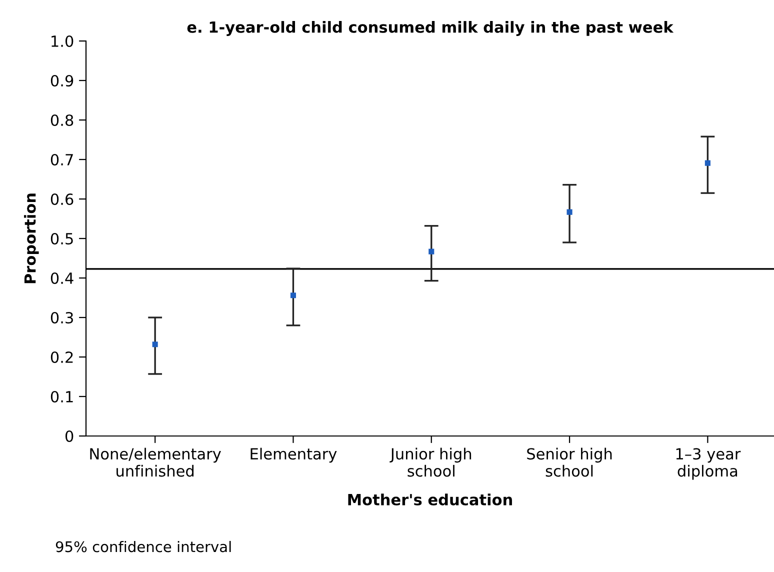  What do you see at coordinates (569, 462) in the screenshot?
I see `x-tick-label: Senior high school` at bounding box center [569, 462].